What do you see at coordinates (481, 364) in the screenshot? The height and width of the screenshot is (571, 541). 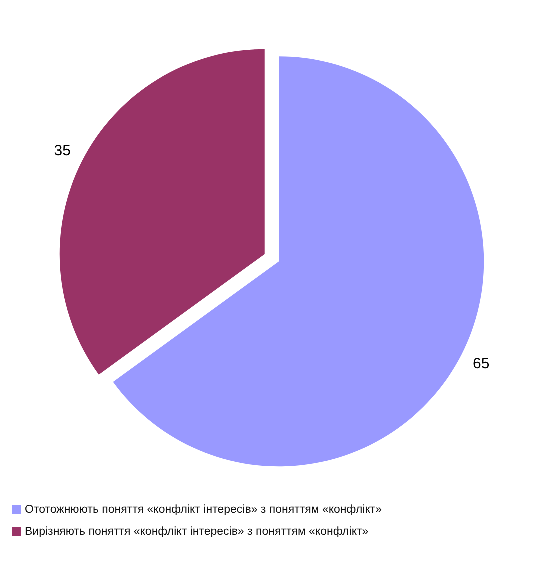 I see `data-label: 65` at bounding box center [481, 364].